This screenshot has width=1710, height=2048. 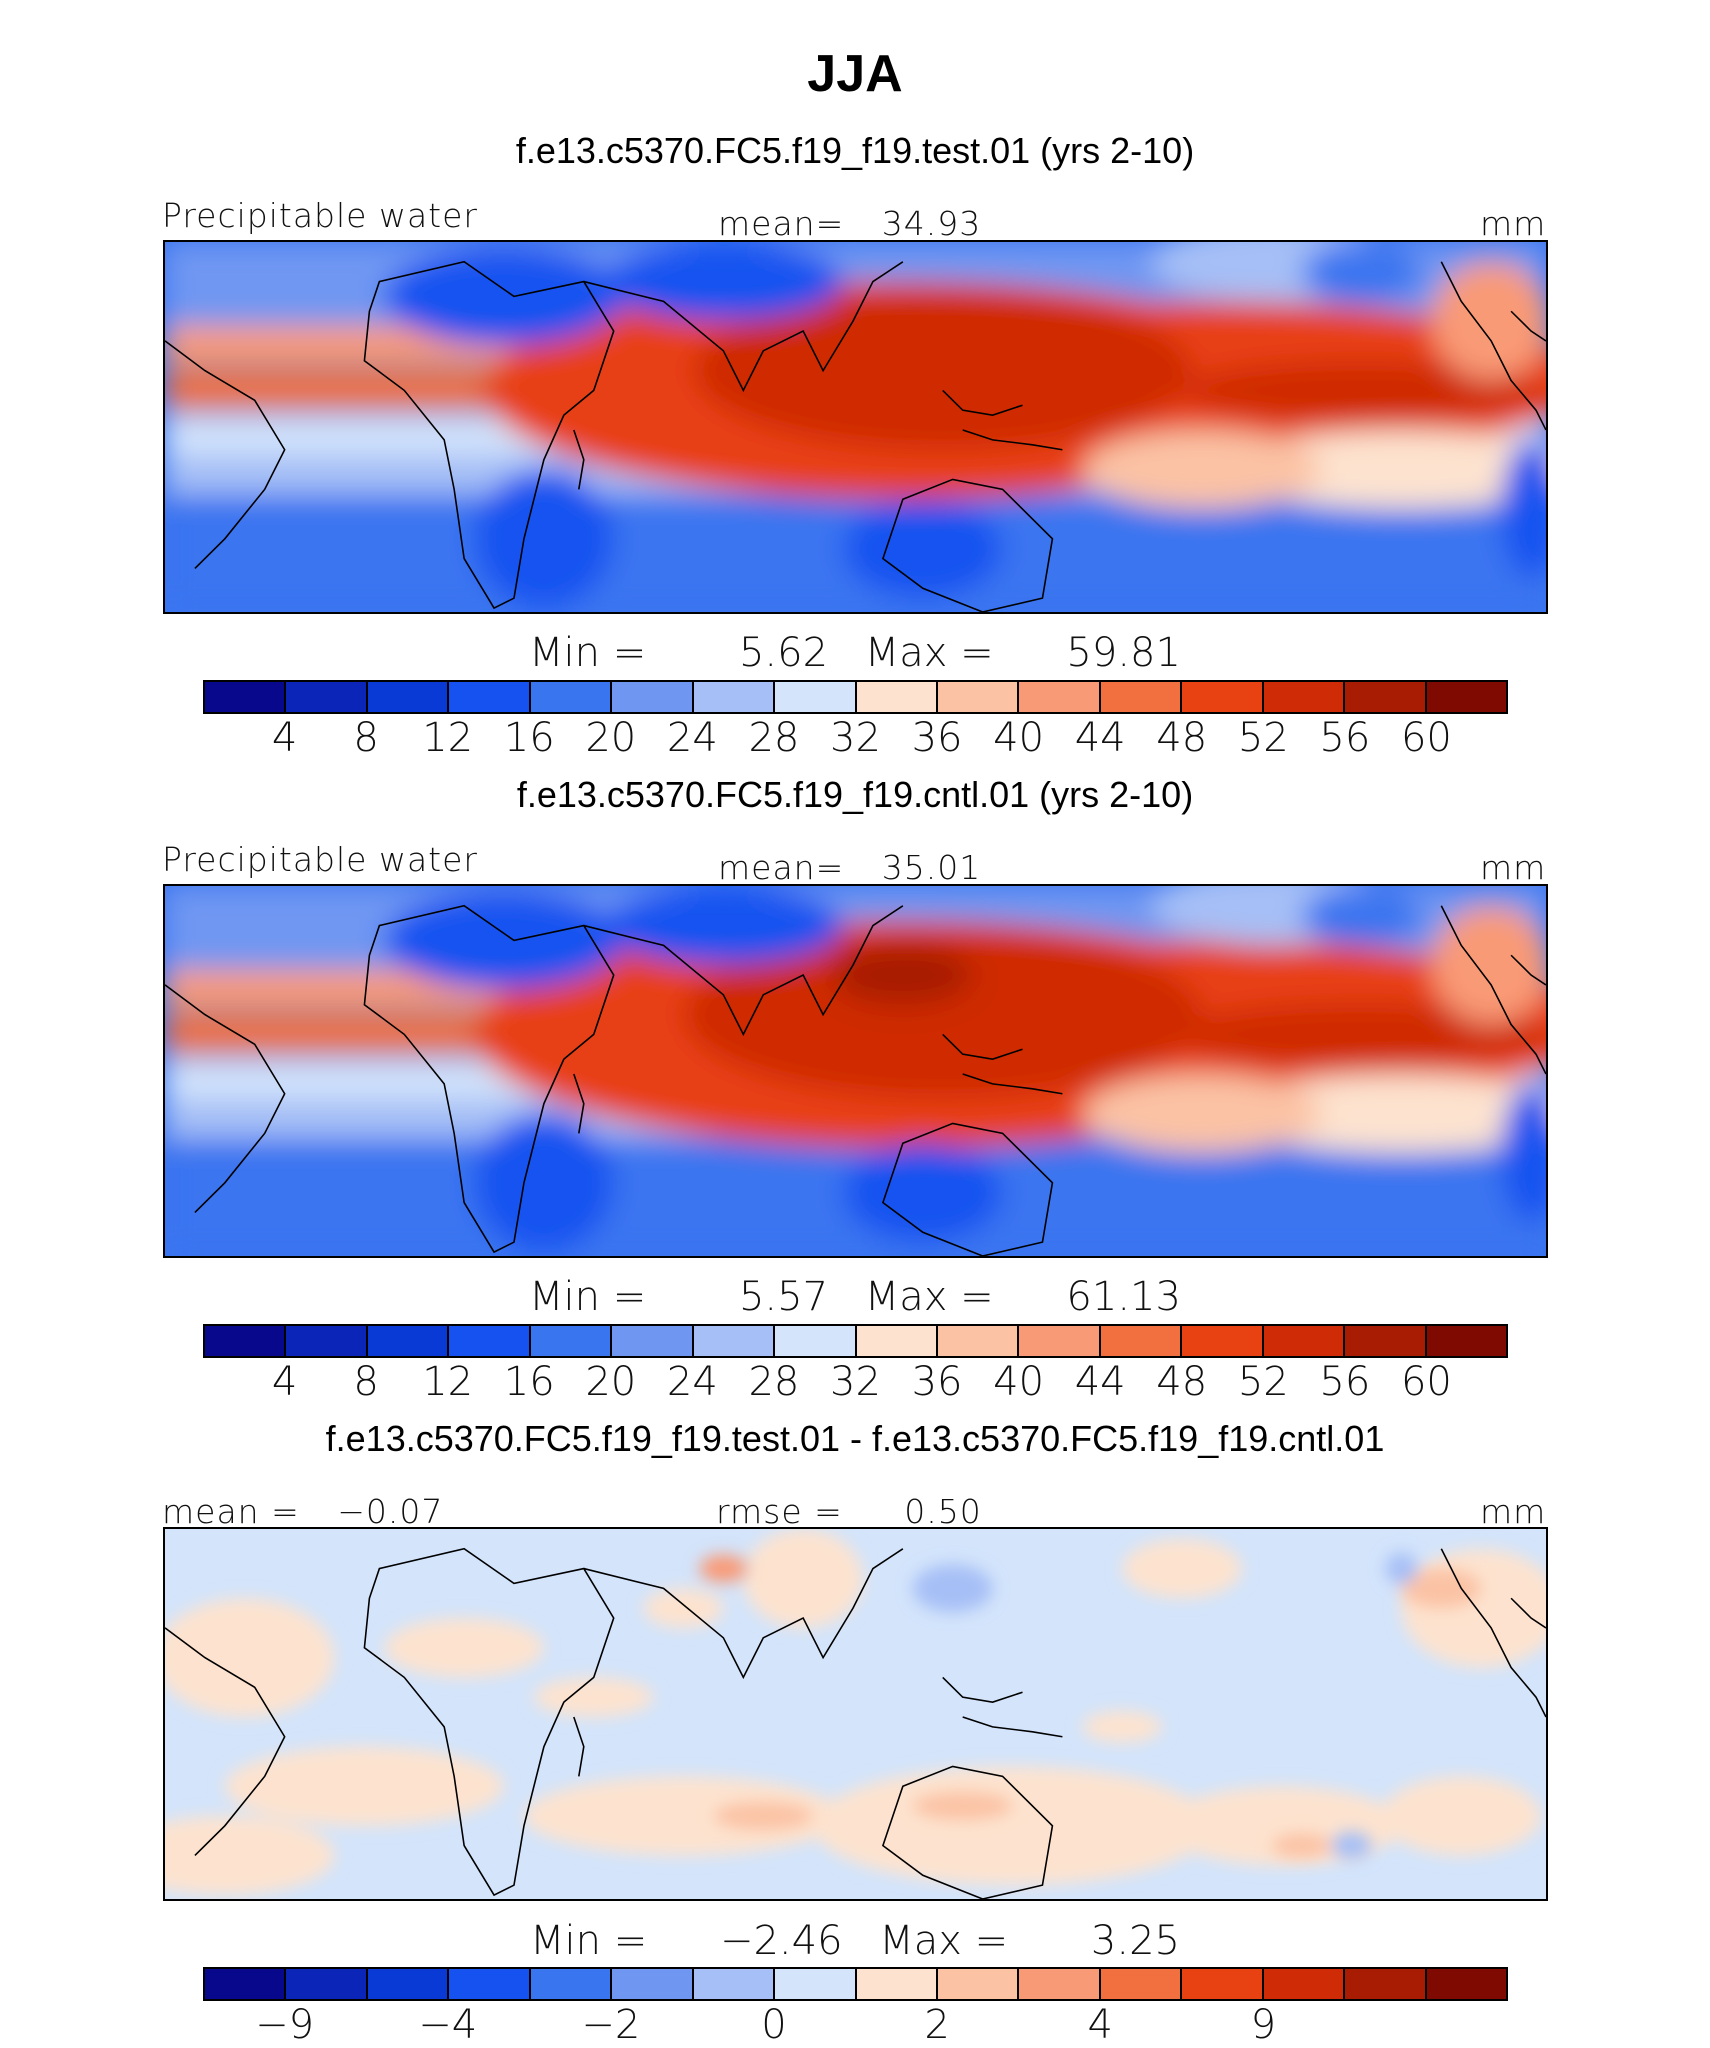 I want to click on panel2-min-label: Min =, so click(x=588, y=1297).